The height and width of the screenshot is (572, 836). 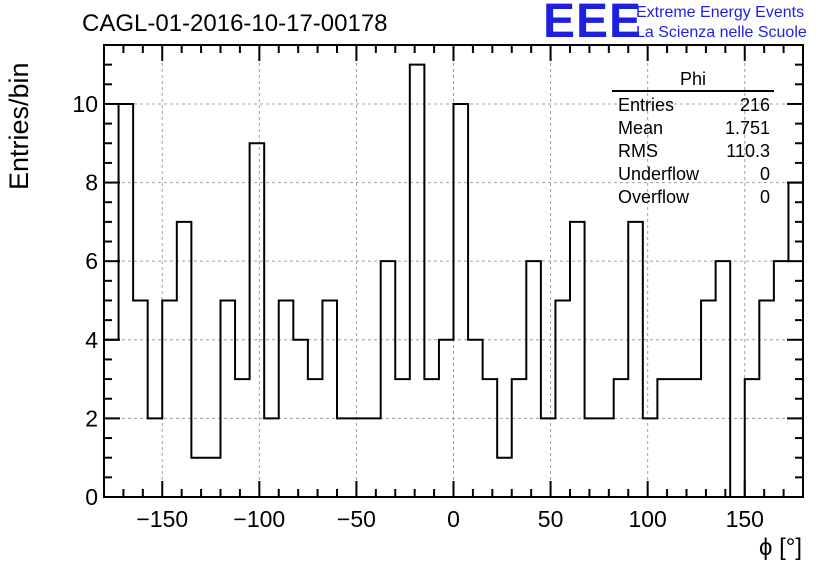 What do you see at coordinates (259, 519) in the screenshot?
I see `x-tick-label: −100` at bounding box center [259, 519].